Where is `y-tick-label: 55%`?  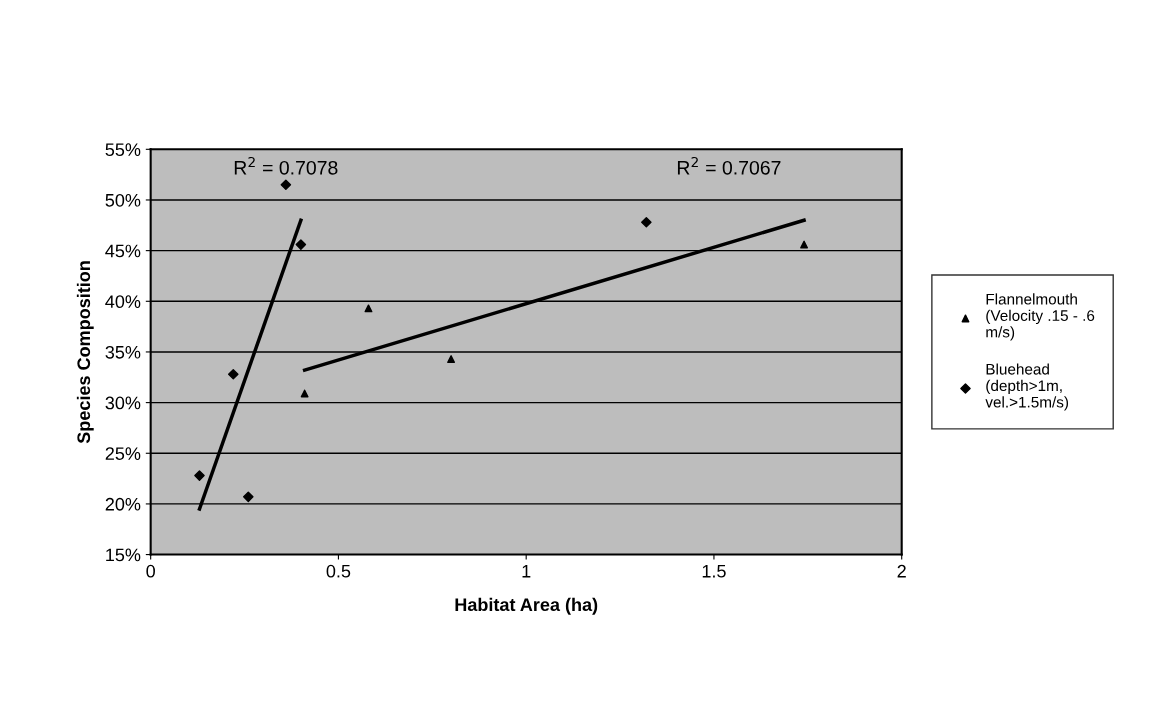 y-tick-label: 55% is located at coordinates (123, 150).